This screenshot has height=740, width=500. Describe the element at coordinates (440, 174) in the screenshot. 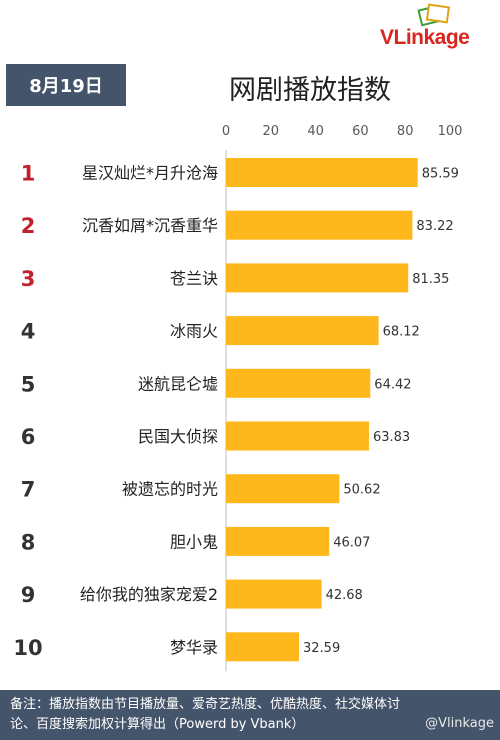

I see `value-label: 85.59` at that location.